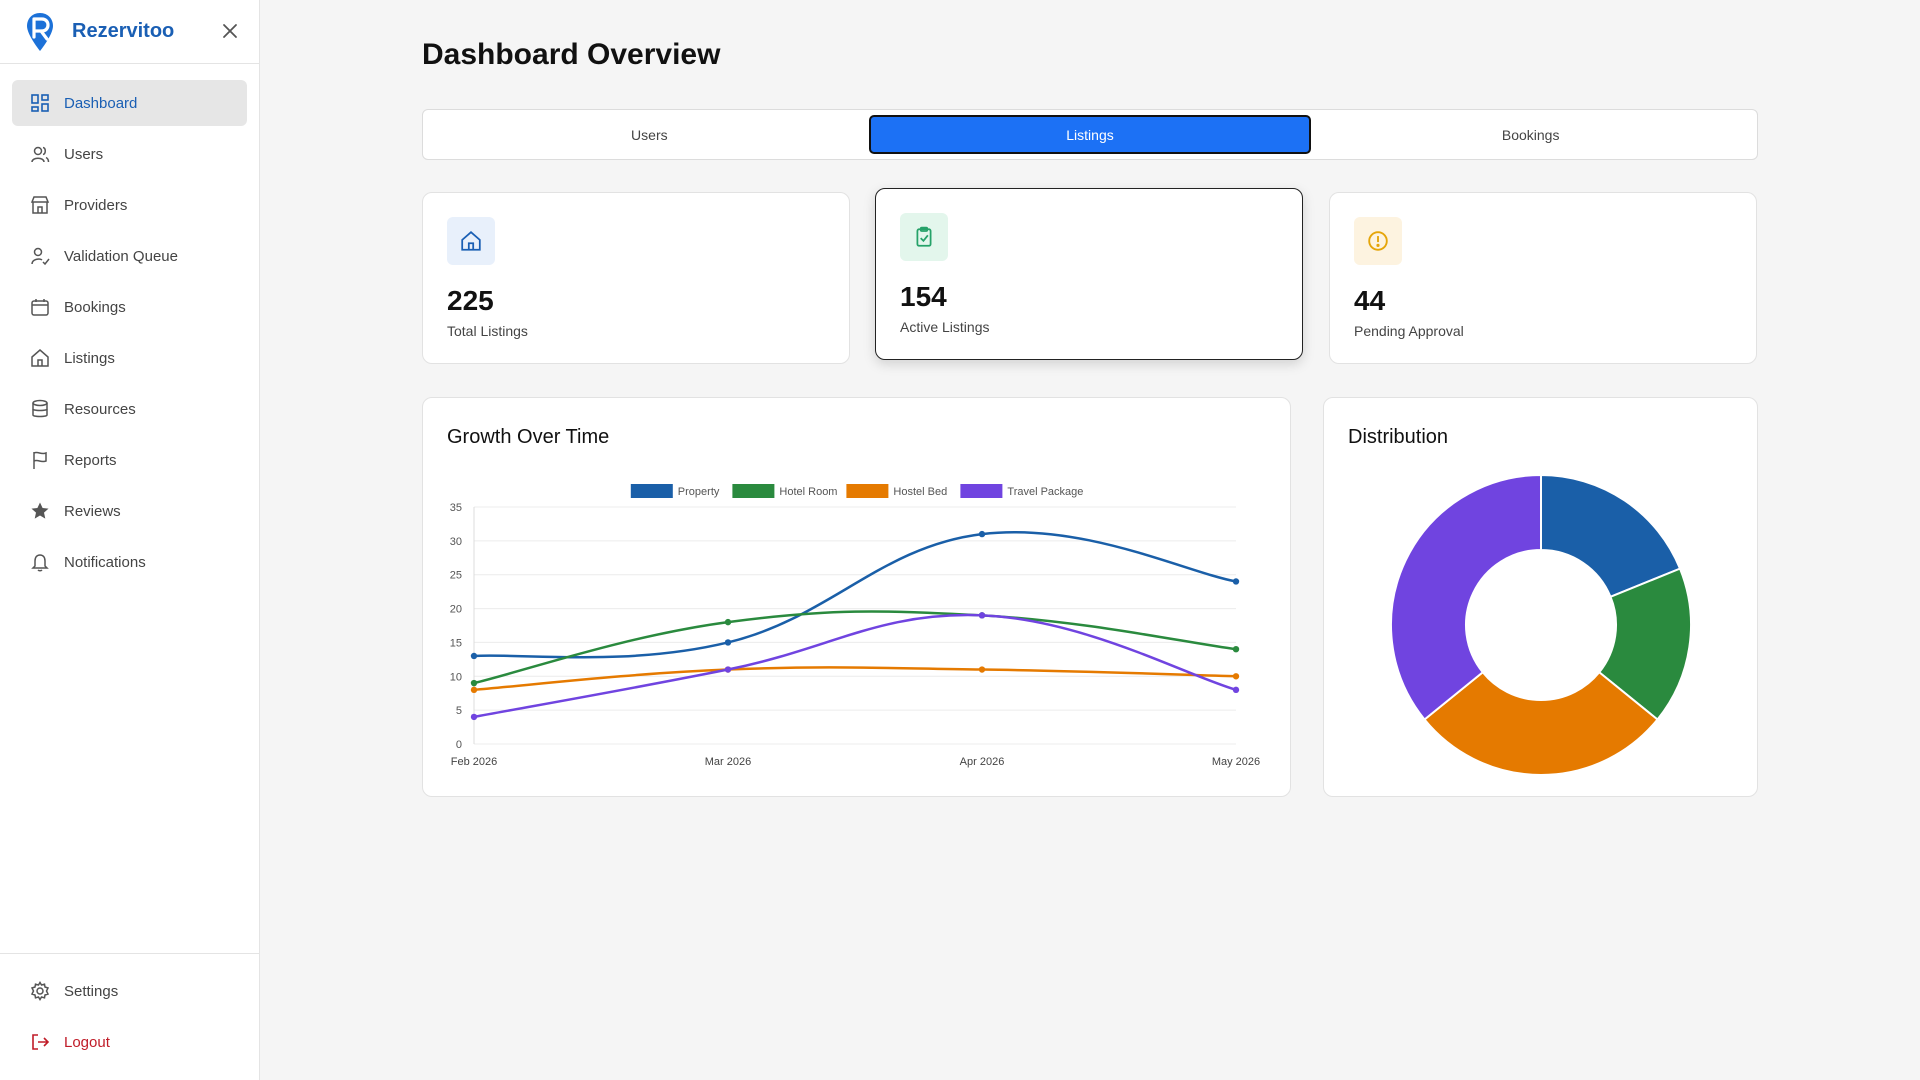 This screenshot has width=1920, height=1080. I want to click on gear-icon, so click(40, 991).